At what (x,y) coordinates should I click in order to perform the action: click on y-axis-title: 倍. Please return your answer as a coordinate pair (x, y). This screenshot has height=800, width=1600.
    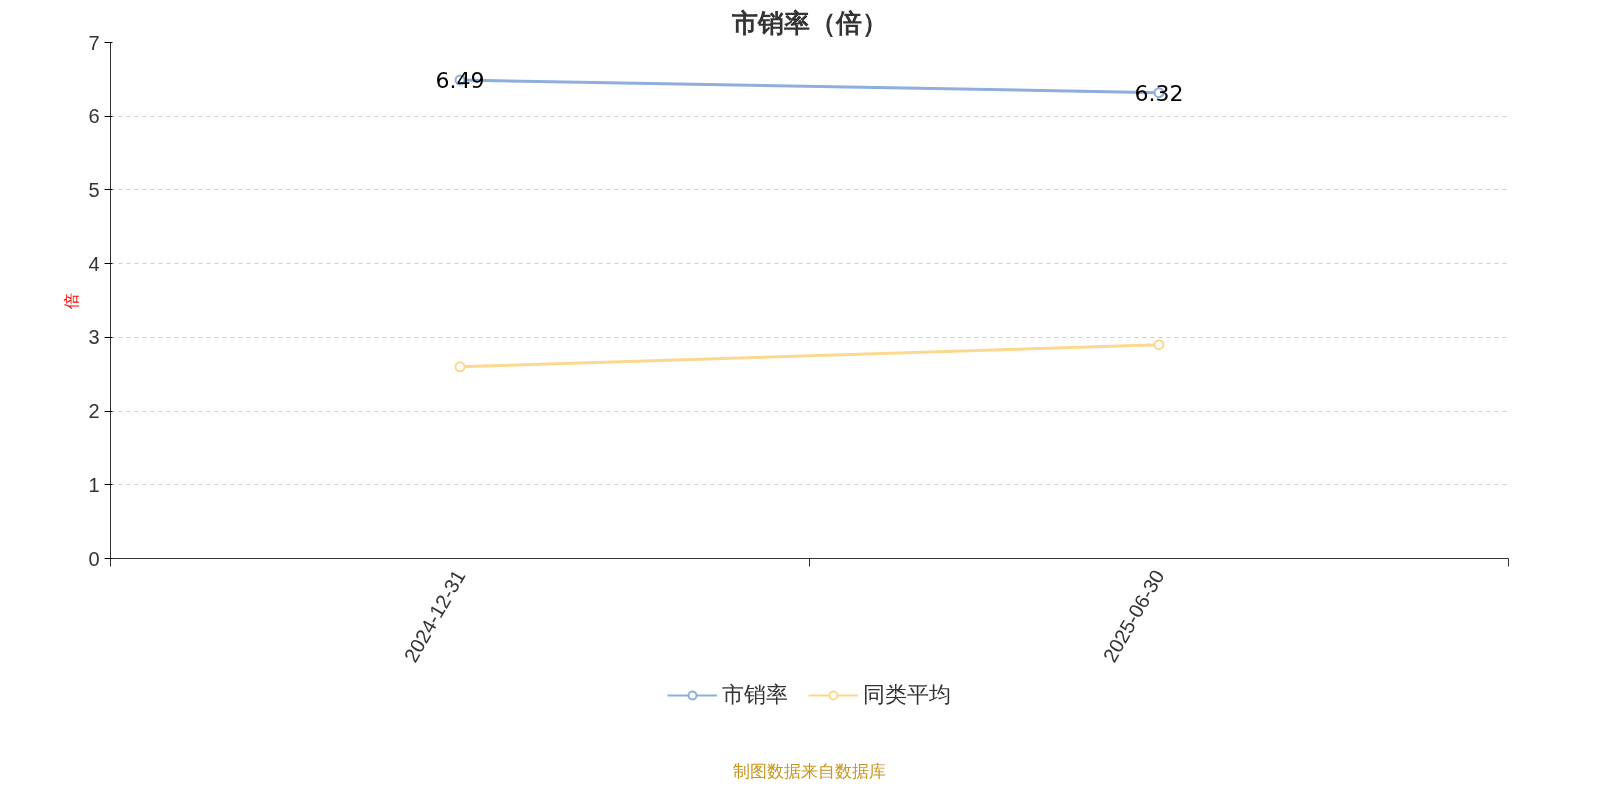
    Looking at the image, I should click on (72, 300).